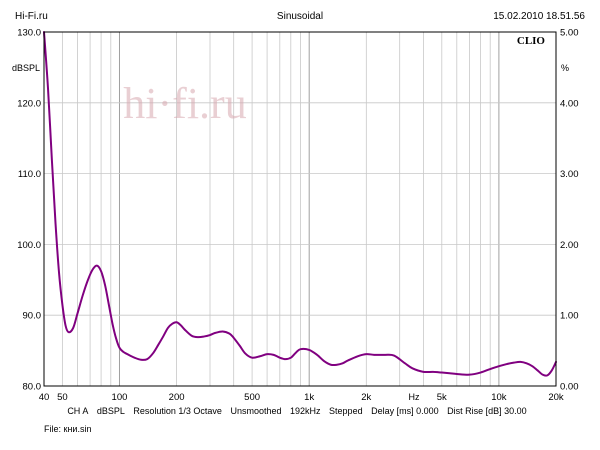 The width and height of the screenshot is (600, 450). Describe the element at coordinates (301, 397) in the screenshot. I see `x-axis: 40 50 100 200 500 1k 2k 5k 10k 20k` at that location.